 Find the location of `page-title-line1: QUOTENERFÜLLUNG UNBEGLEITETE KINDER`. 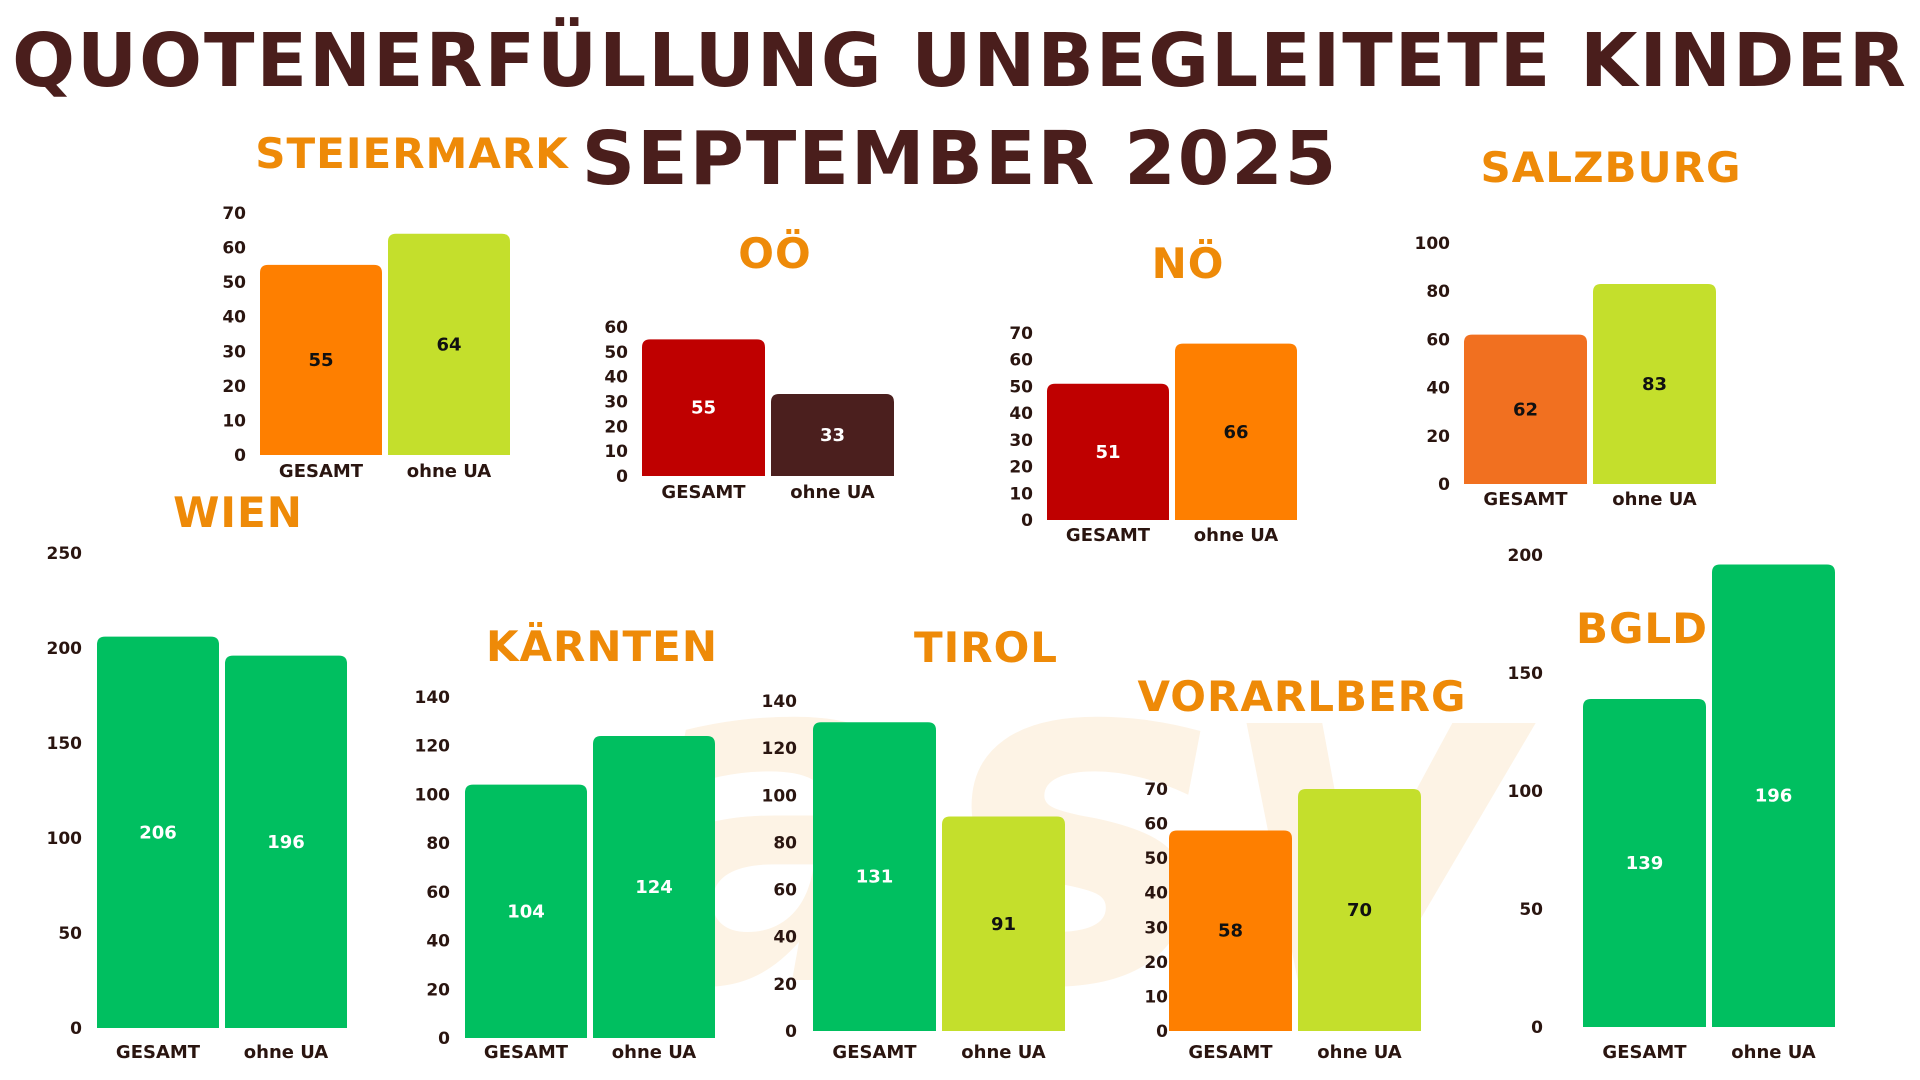

page-title-line1: QUOTENERFÜLLUNG UNBEGLEITETE KINDER is located at coordinates (960, 61).